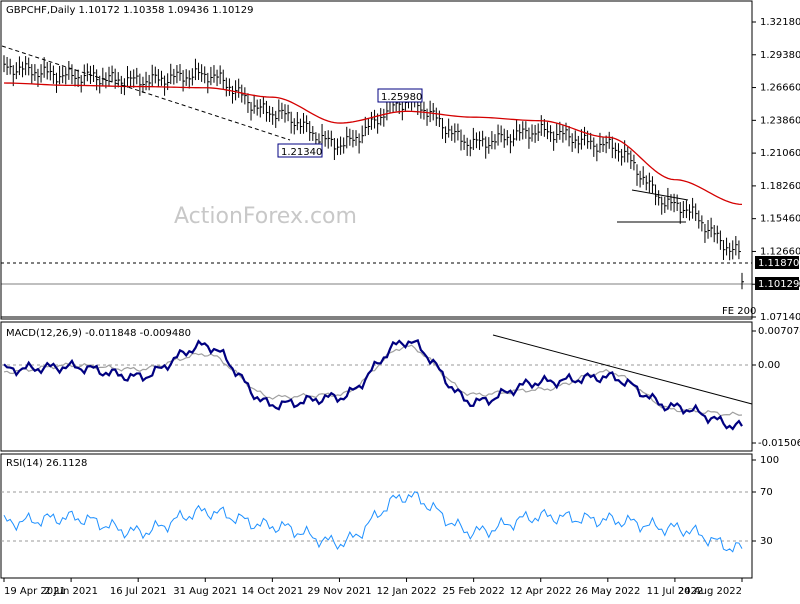  I want to click on annotation-low: 1.21340, so click(300, 150).